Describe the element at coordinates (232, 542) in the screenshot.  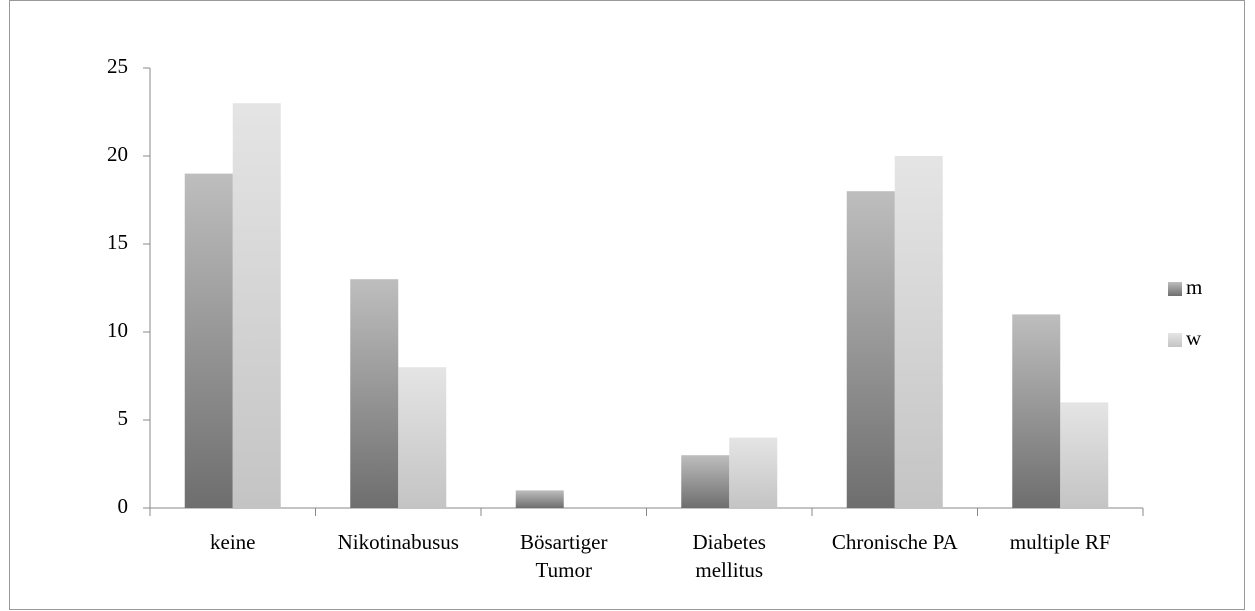
I see `x-tick-label: keine` at that location.